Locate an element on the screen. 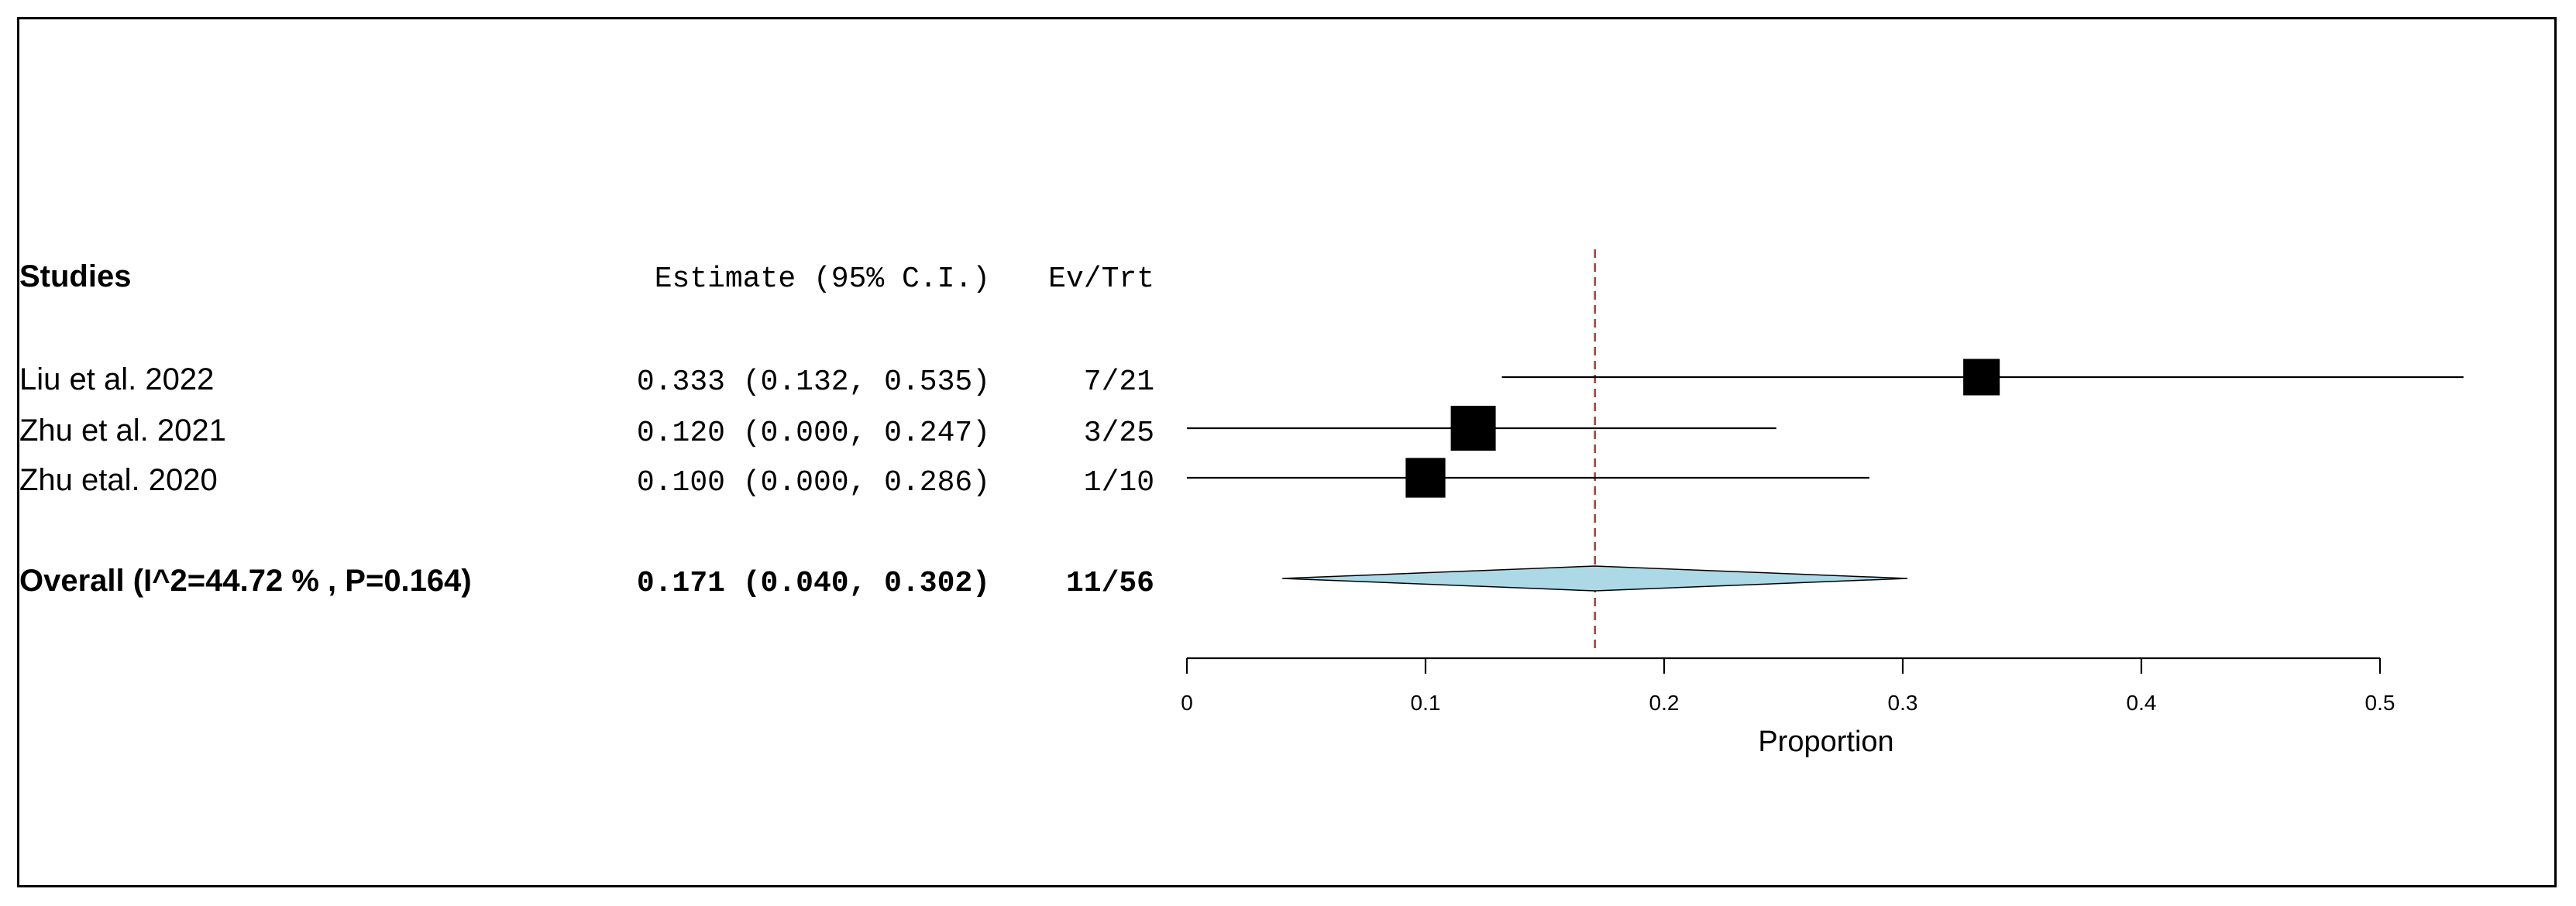 This screenshot has width=2576, height=906. x-axis-title: Proportion is located at coordinates (1825, 742).